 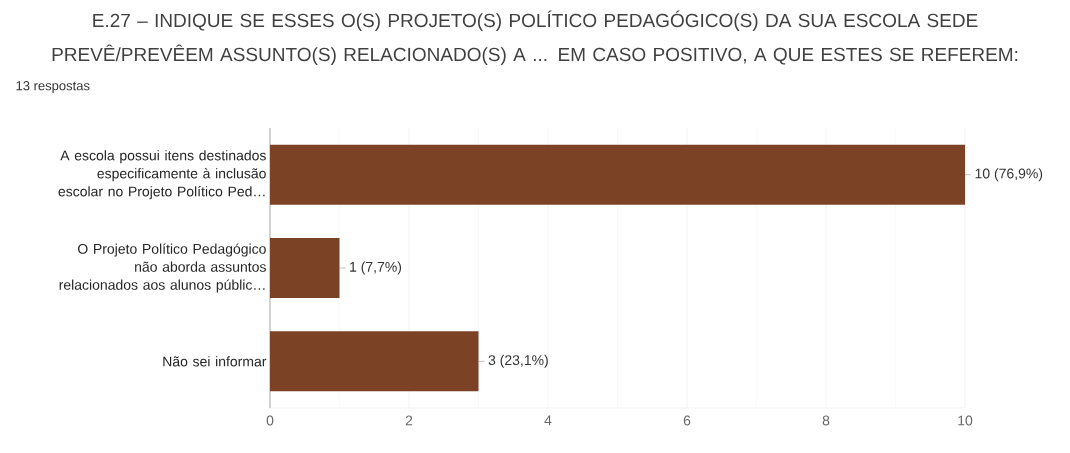 I want to click on data-label: 1 (7,7%), so click(x=376, y=268).